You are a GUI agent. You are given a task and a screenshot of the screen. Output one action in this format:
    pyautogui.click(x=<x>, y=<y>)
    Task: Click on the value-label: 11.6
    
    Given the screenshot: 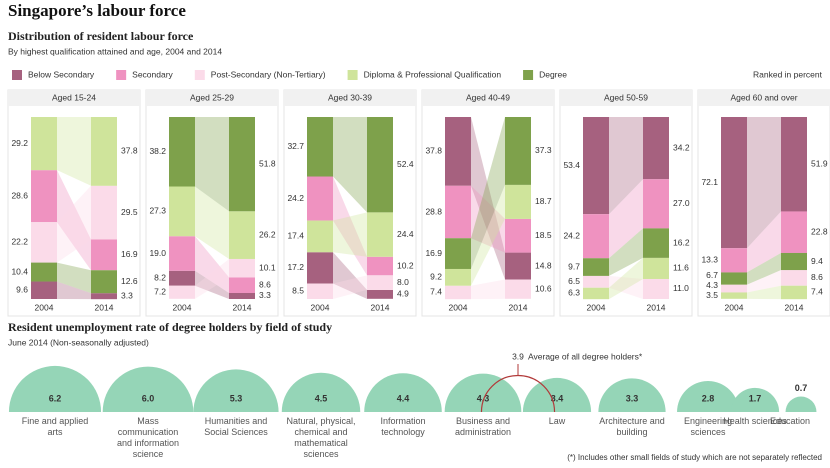 What is the action you would take?
    pyautogui.click(x=681, y=268)
    